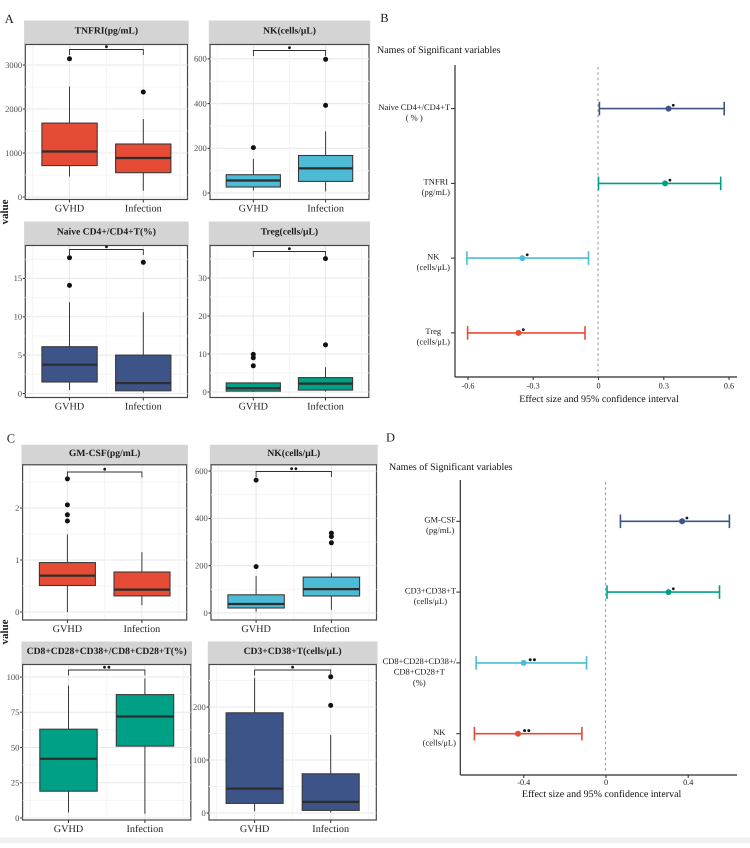 The image size is (750, 848). What do you see at coordinates (523, 782) in the screenshot?
I see `svg-text: -0.4` at bounding box center [523, 782].